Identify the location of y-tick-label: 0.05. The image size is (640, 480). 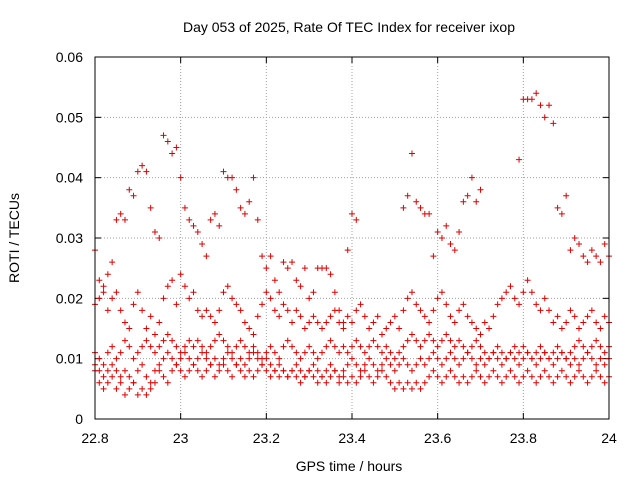
(69, 117).